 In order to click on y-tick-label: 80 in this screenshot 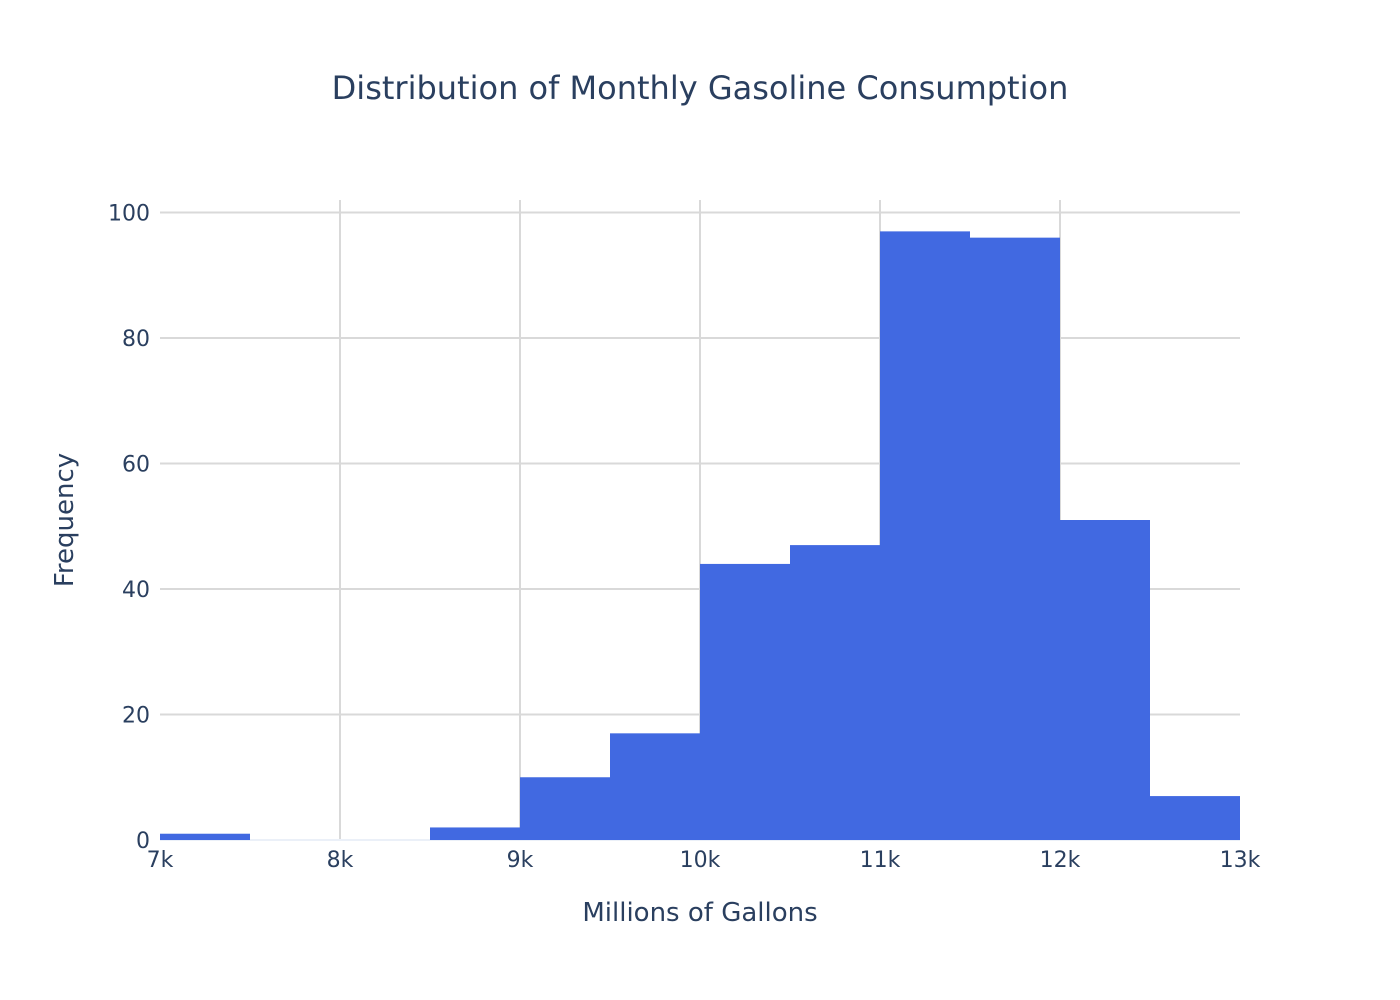, I will do `click(136, 339)`.